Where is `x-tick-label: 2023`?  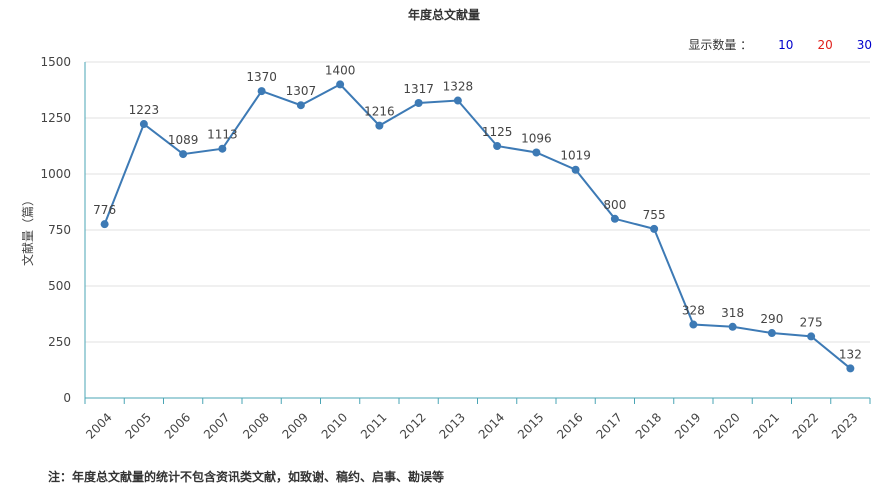 x-tick-label: 2023 is located at coordinates (844, 425).